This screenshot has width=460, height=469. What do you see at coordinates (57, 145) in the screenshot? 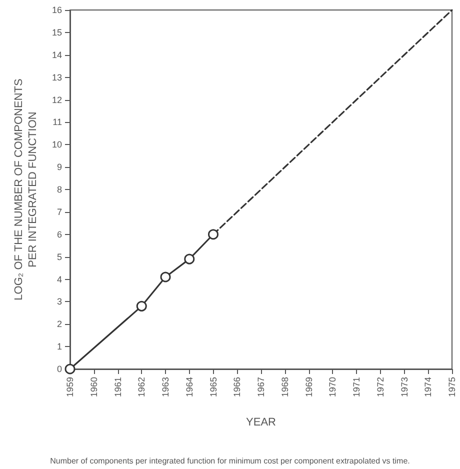
I see `y-tick-label: 10` at bounding box center [57, 145].